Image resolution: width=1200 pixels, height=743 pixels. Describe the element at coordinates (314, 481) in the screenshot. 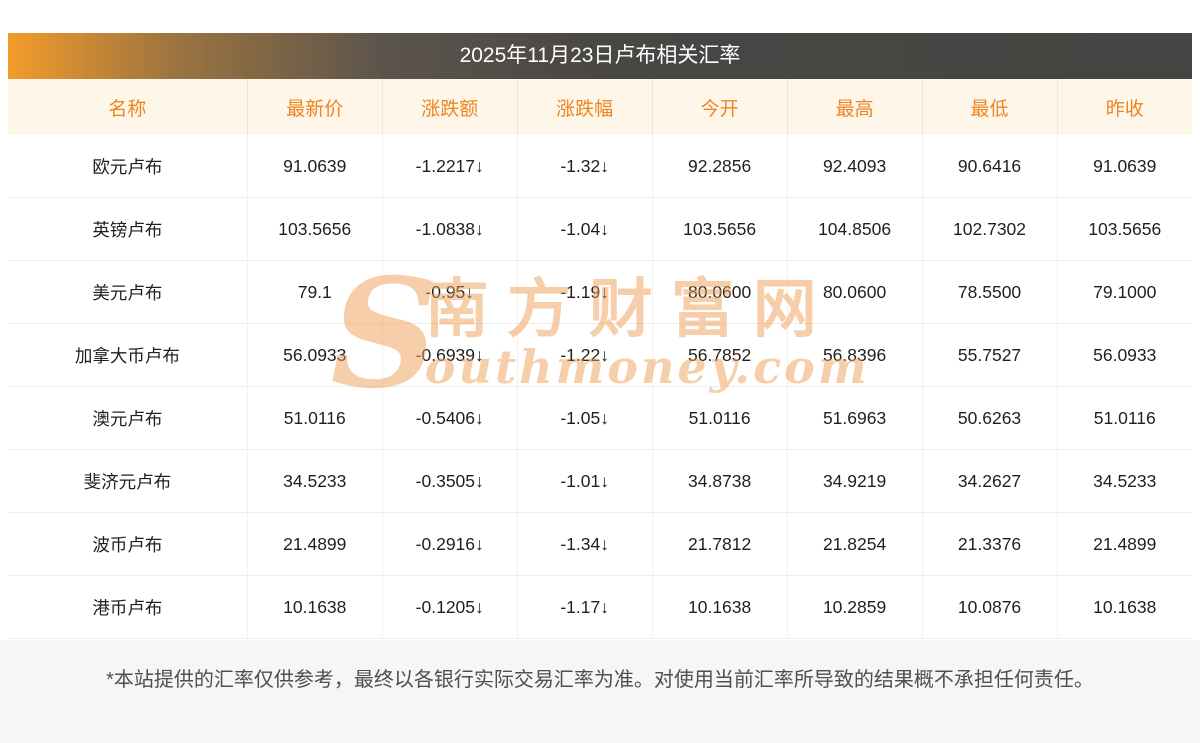

I see `cell-latest: 34.5233` at that location.